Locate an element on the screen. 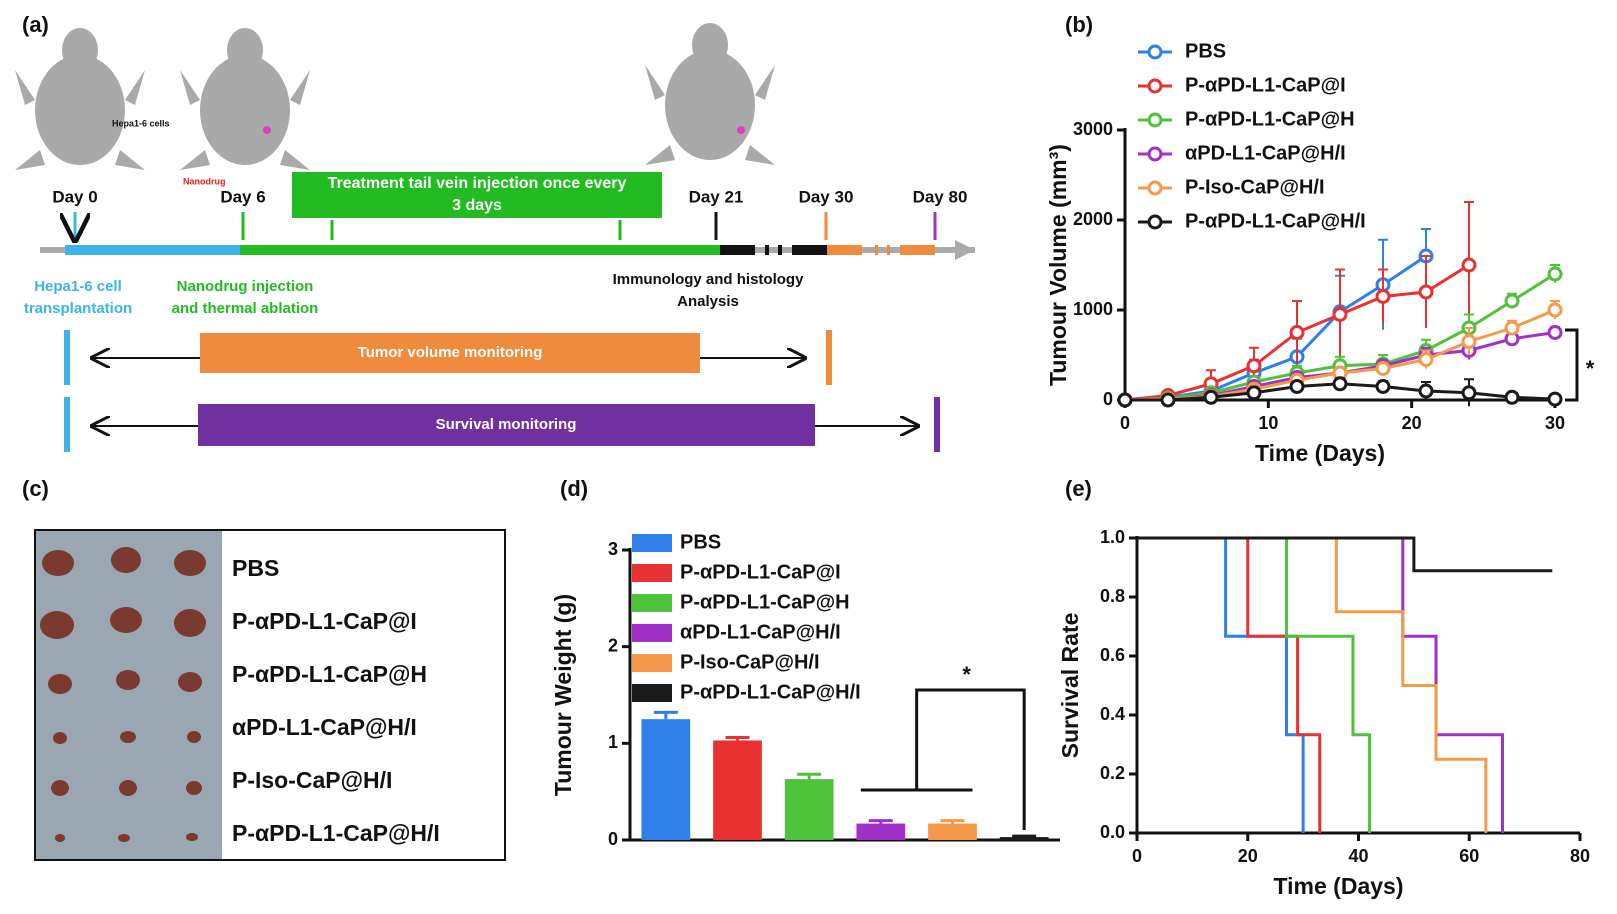 The image size is (1617, 914). y-tick-label: 1000 is located at coordinates (1093, 309).